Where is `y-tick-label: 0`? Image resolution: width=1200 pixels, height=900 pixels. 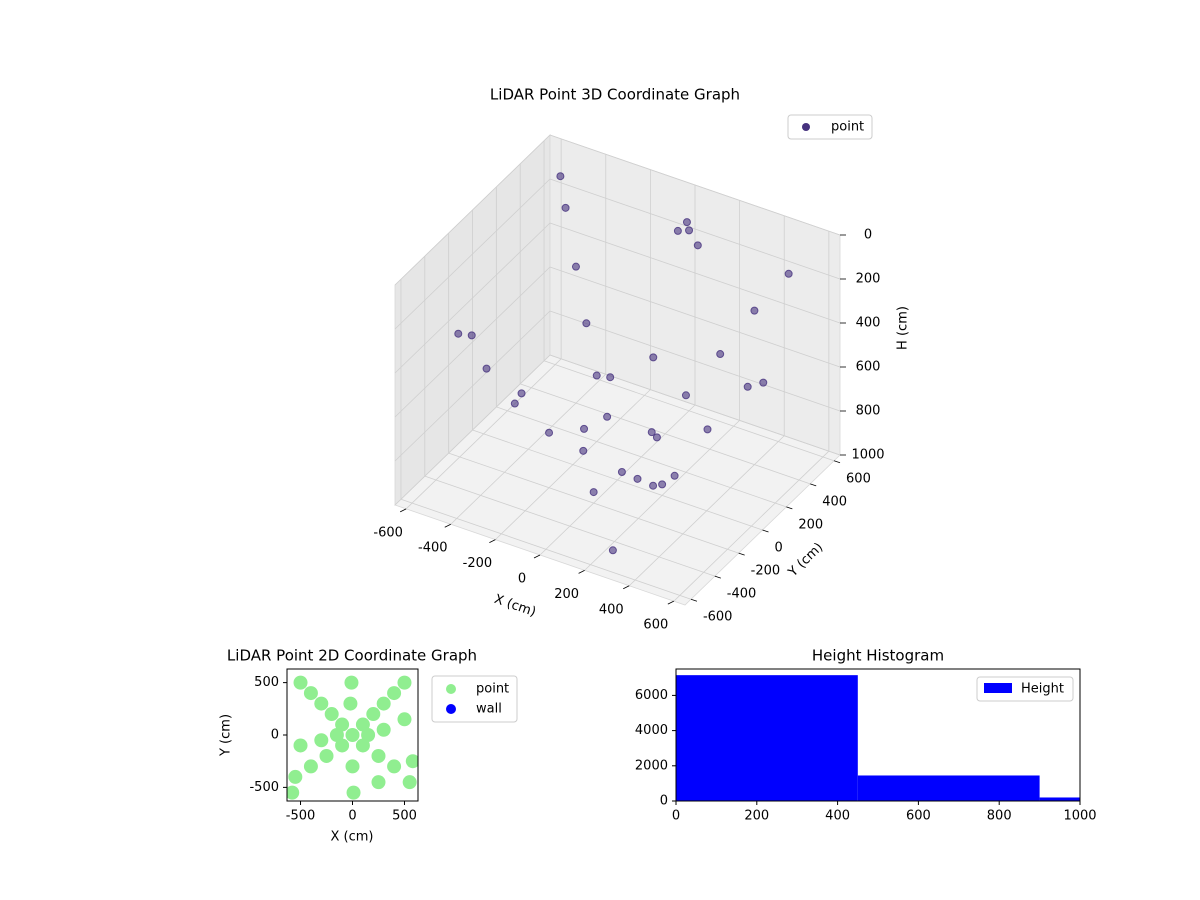
y-tick-label: 0 is located at coordinates (275, 735).